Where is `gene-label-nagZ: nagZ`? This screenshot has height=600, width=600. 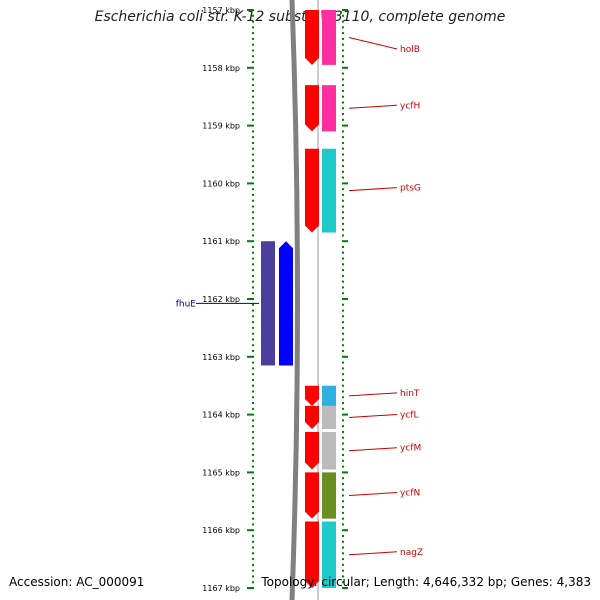 gene-label-nagZ: nagZ is located at coordinates (411, 553).